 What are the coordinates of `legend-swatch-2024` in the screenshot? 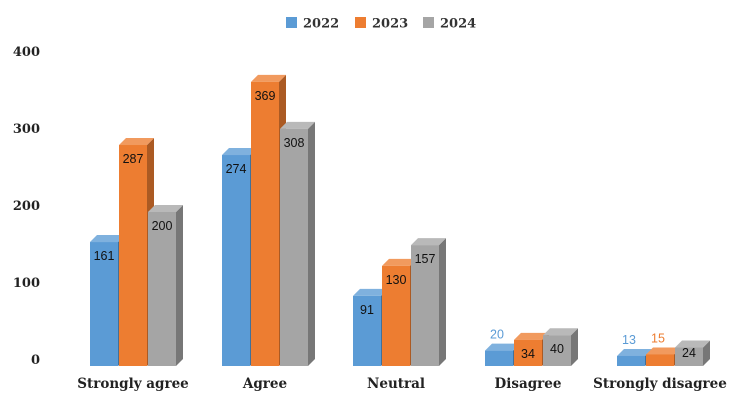 It's located at (428, 22).